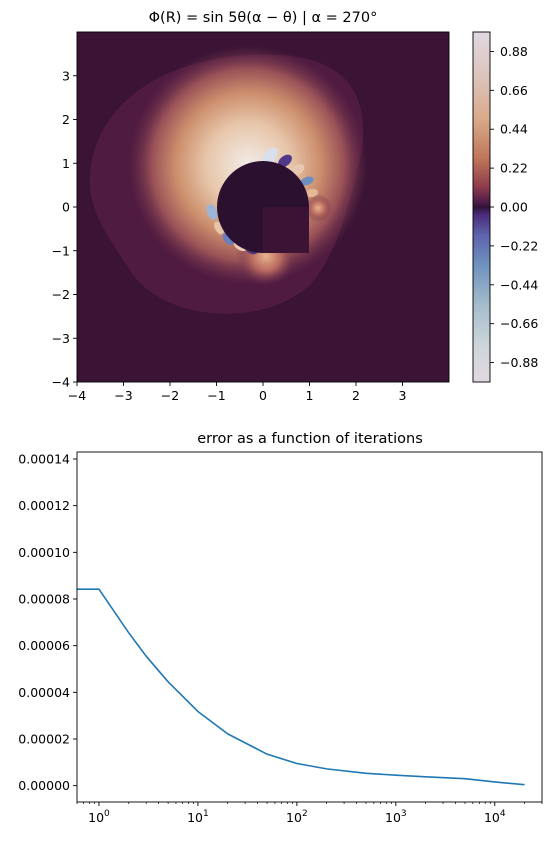 Image resolution: width=552 pixels, height=844 pixels. Describe the element at coordinates (44, 739) in the screenshot. I see `line-y-tick-label: 0.00002` at that location.